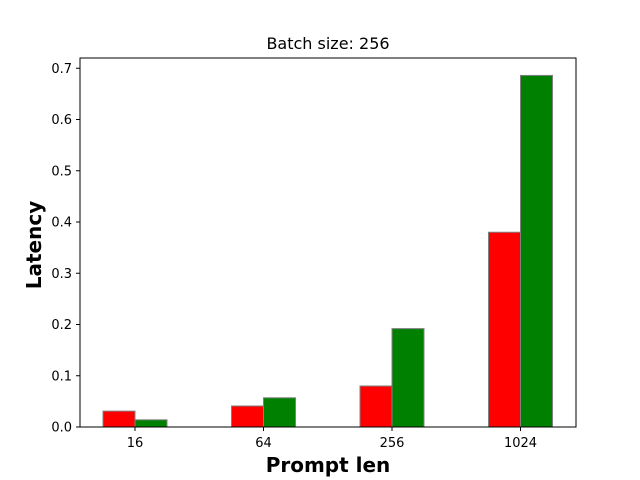 This screenshot has width=640, height=480. What do you see at coordinates (392, 443) in the screenshot?
I see `x-tick-label: 256` at bounding box center [392, 443].